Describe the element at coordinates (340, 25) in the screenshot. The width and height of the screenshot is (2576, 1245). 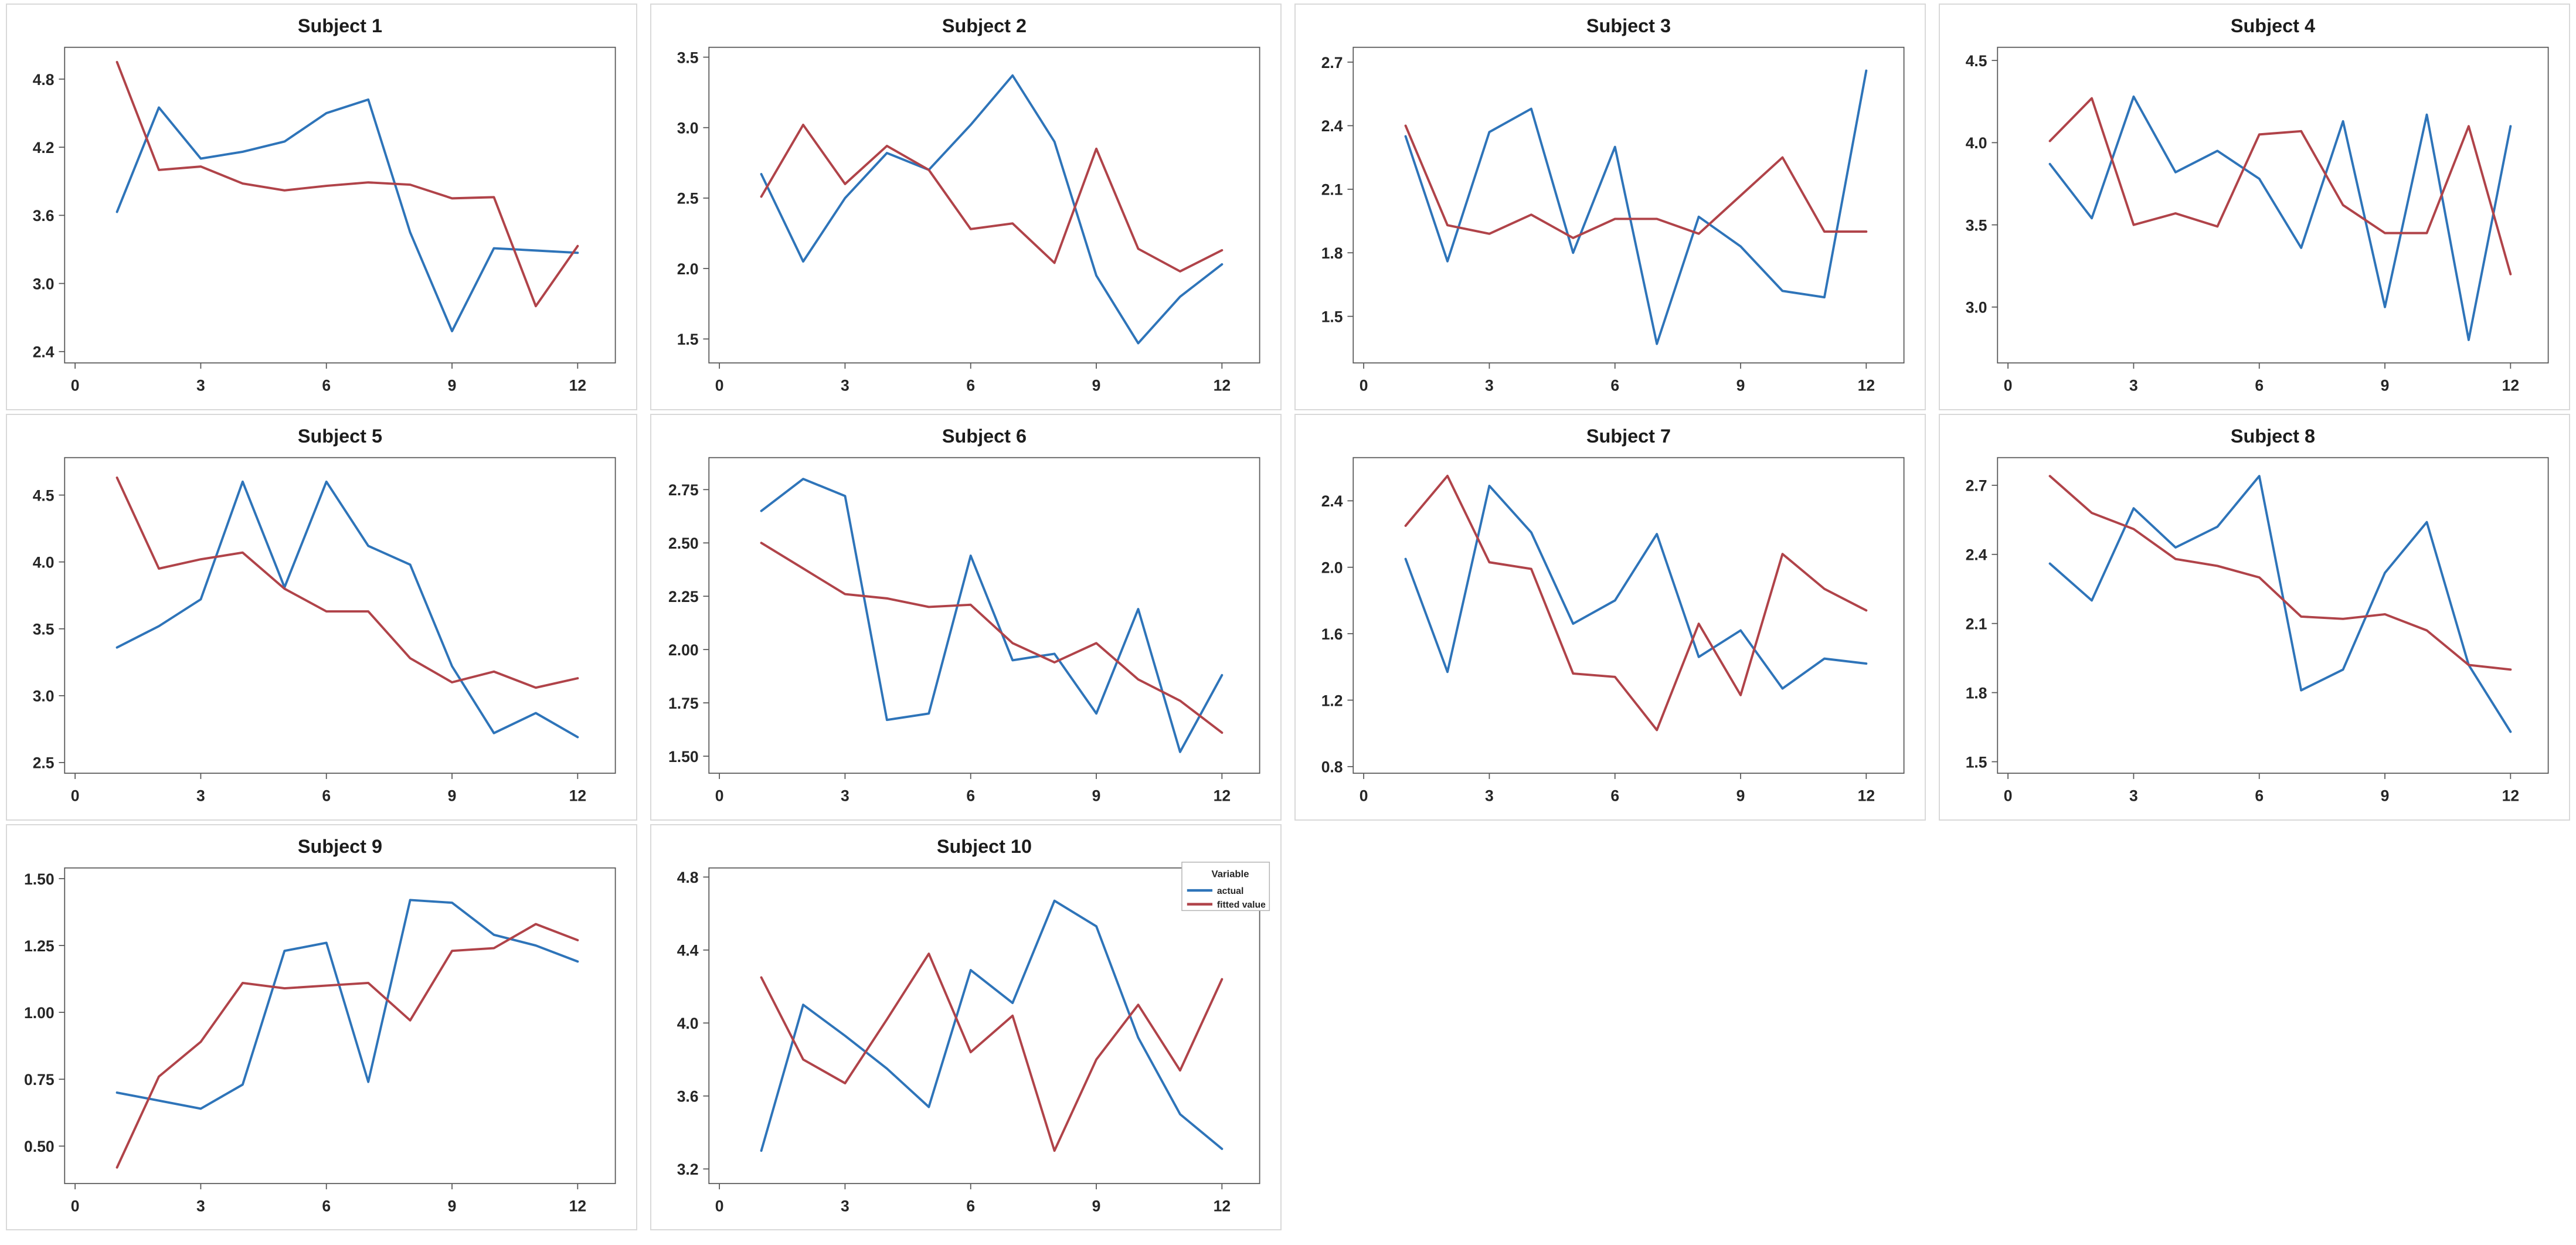
I see `chart-title: Subject 1` at that location.